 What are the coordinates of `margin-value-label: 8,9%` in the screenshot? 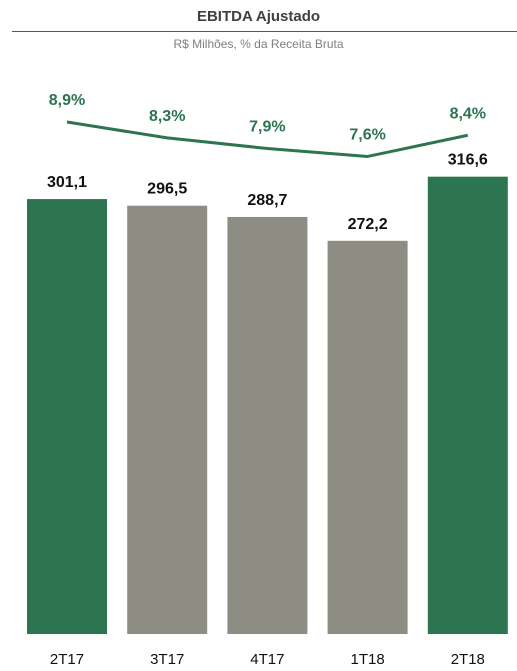 It's located at (67, 100).